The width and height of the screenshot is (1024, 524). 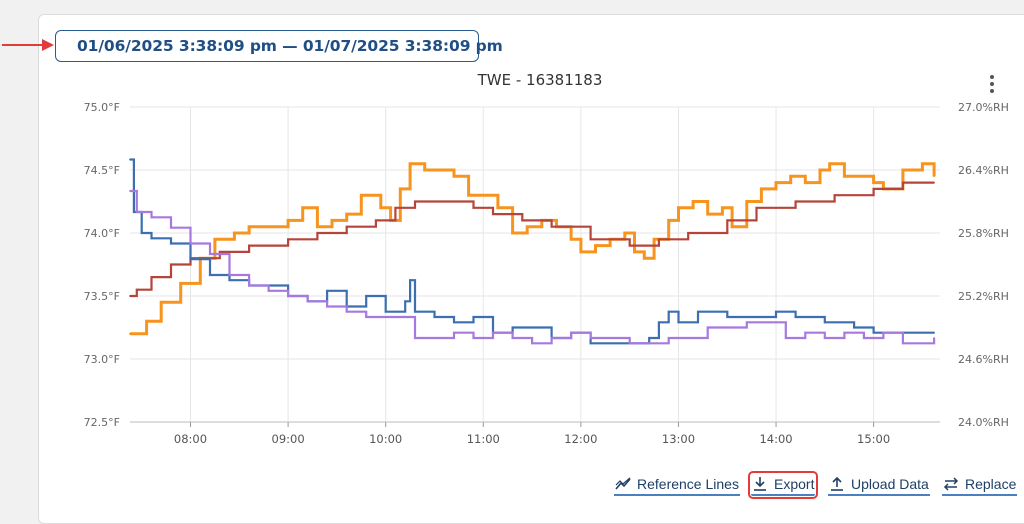 I want to click on upload-data-button: Upload Data, so click(x=879, y=485).